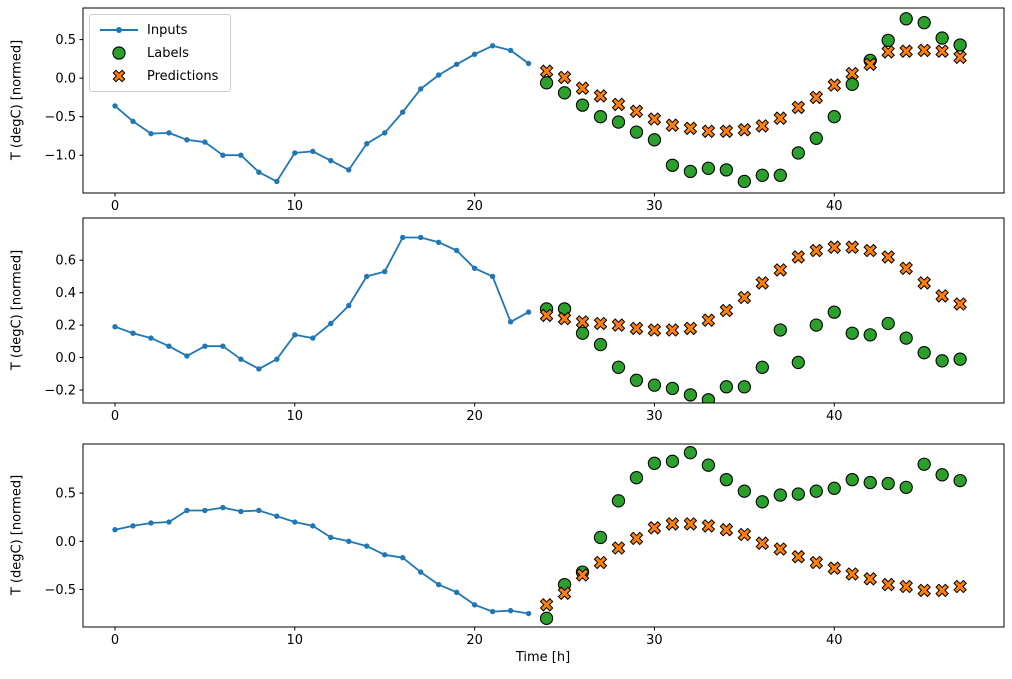 Image resolution: width=1012 pixels, height=679 pixels. I want to click on y-axis-label-subplot-1: T (degC) [normed], so click(17, 100).